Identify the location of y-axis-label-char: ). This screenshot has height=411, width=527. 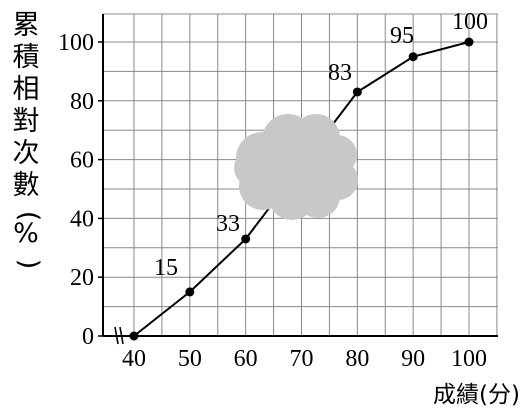
(28, 264).